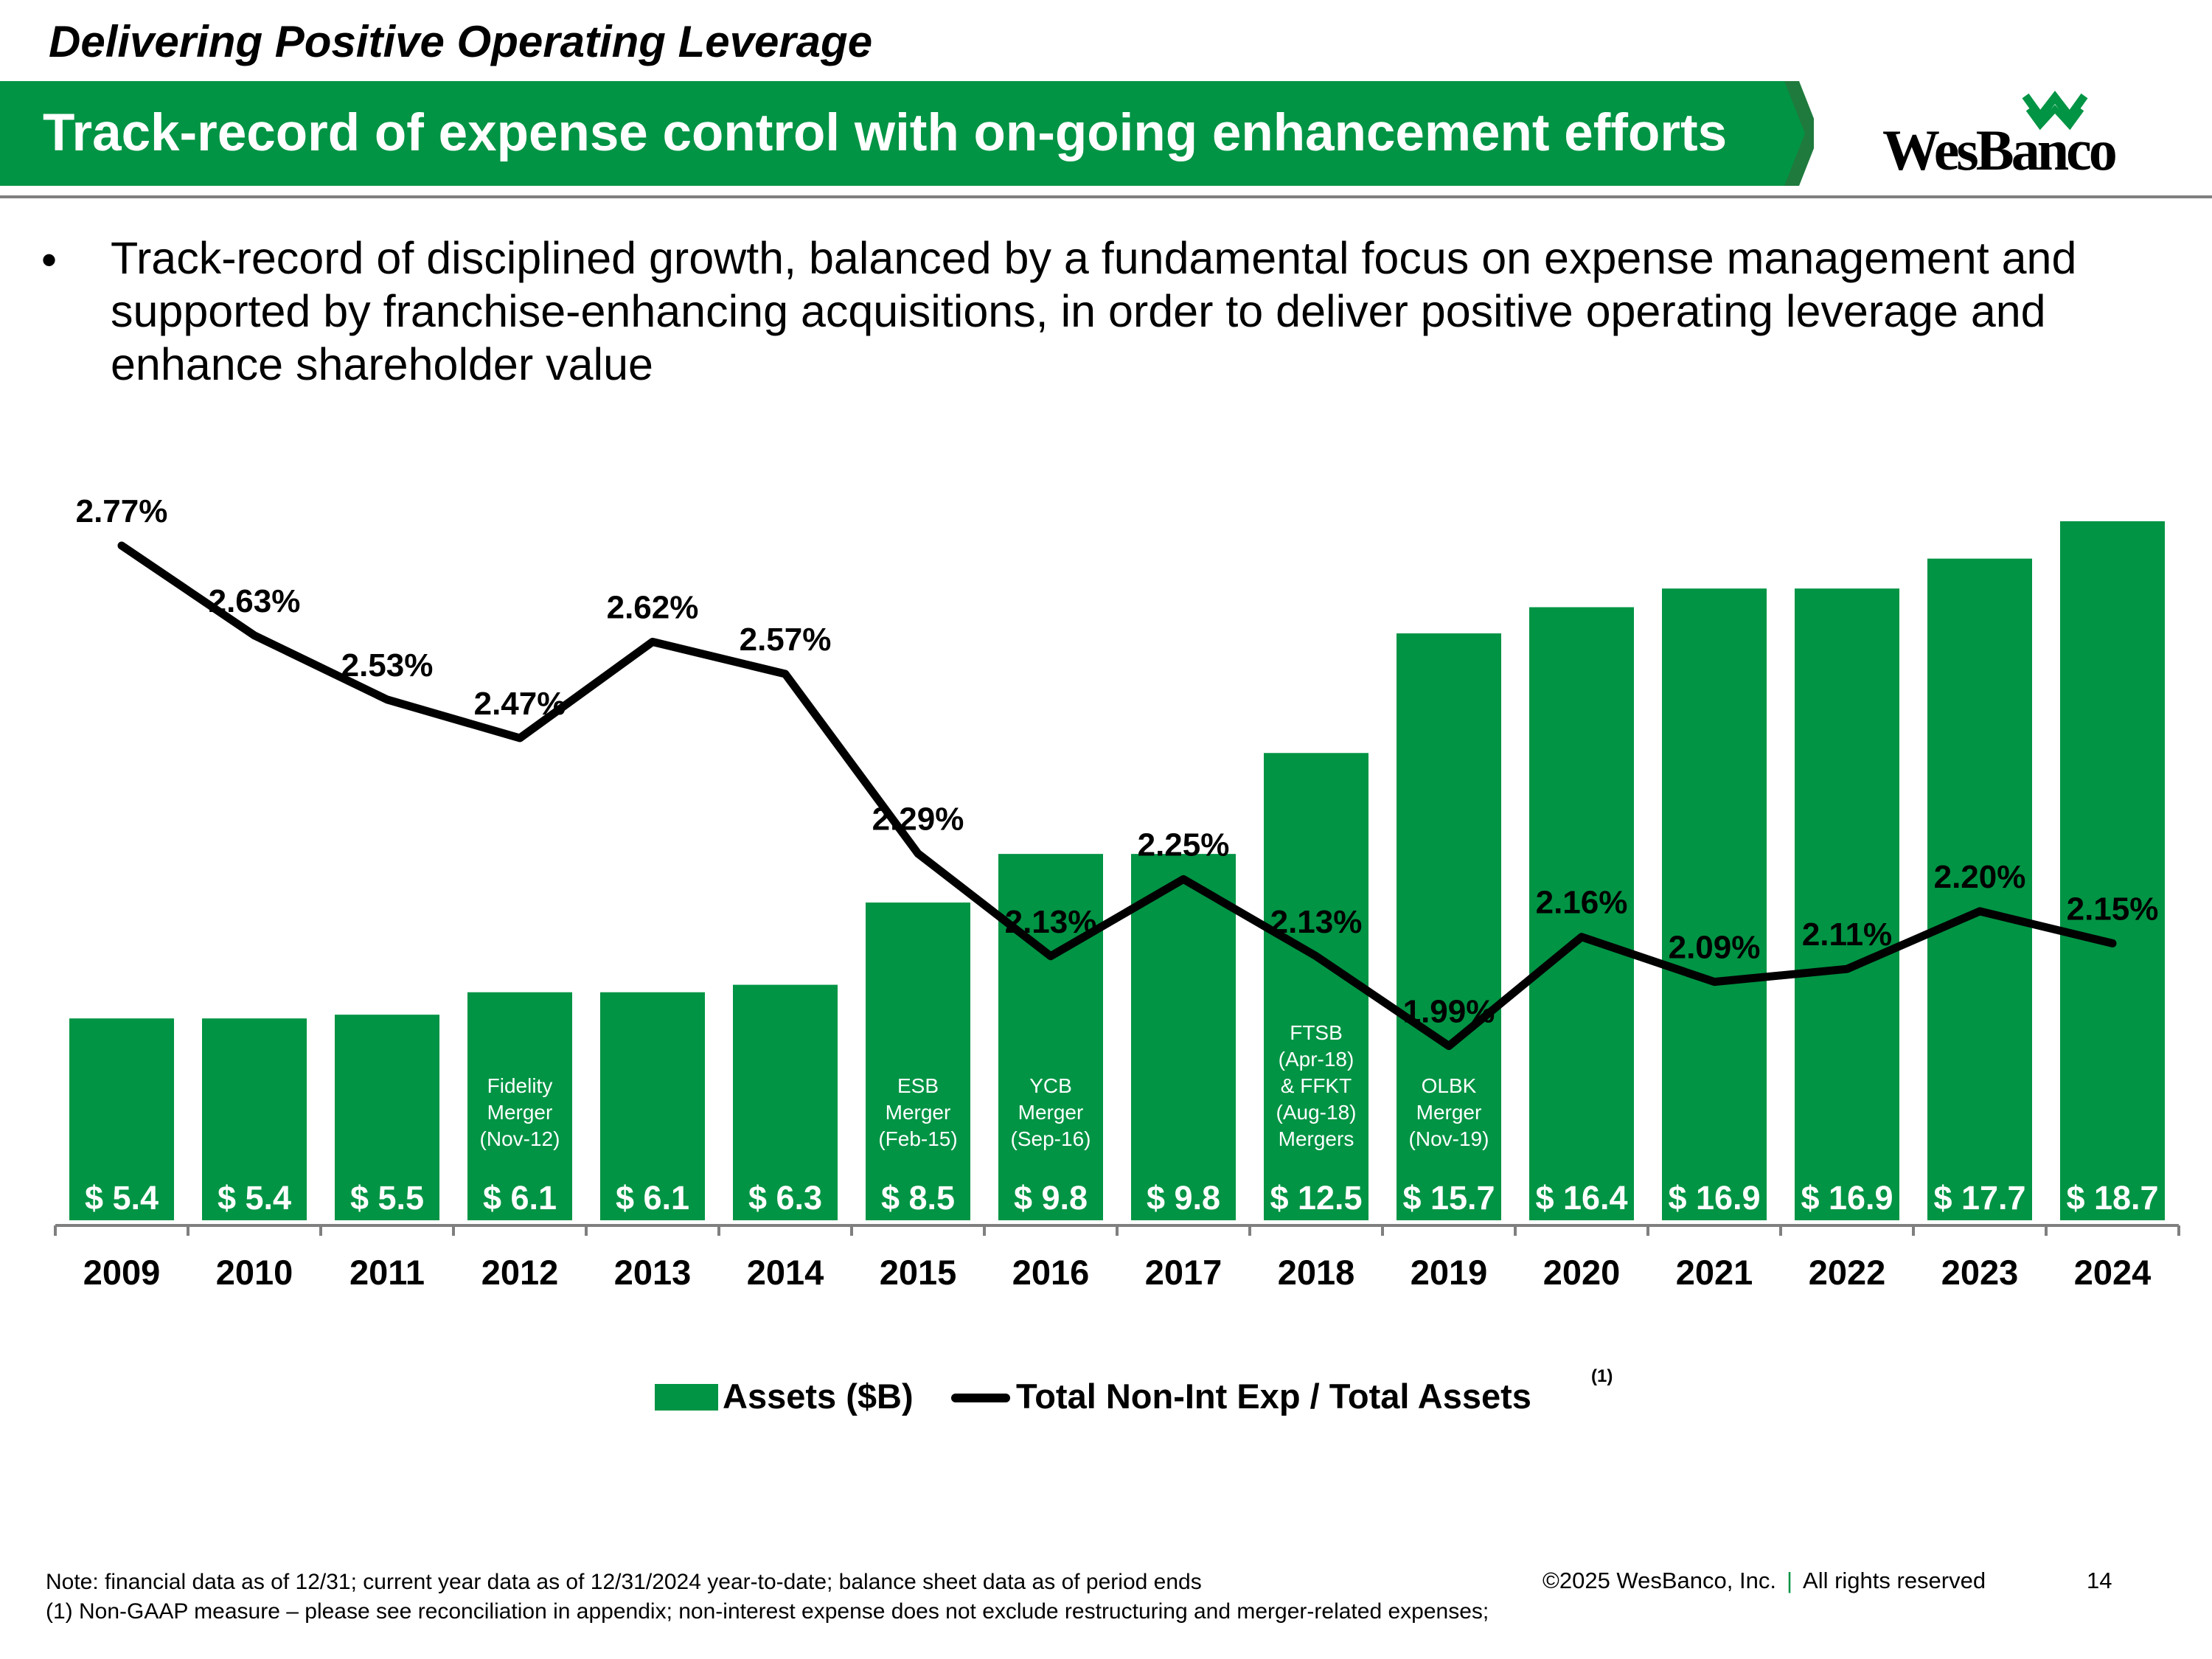  Describe the element at coordinates (785, 1102) in the screenshot. I see `bar-2014` at that location.